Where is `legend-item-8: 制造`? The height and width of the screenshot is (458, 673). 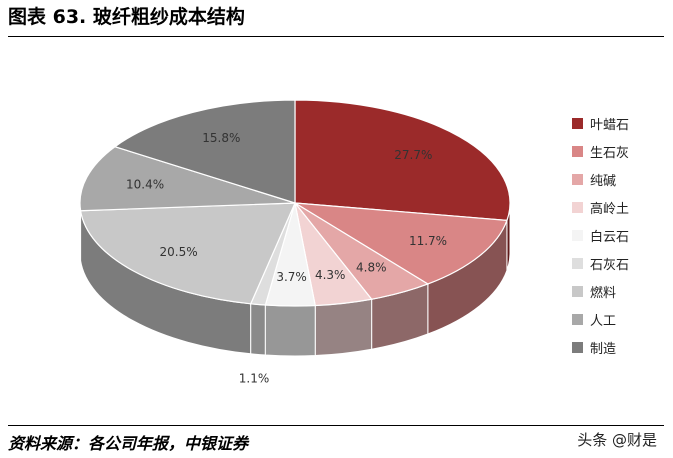
legend-item-8: 制造 is located at coordinates (600, 347).